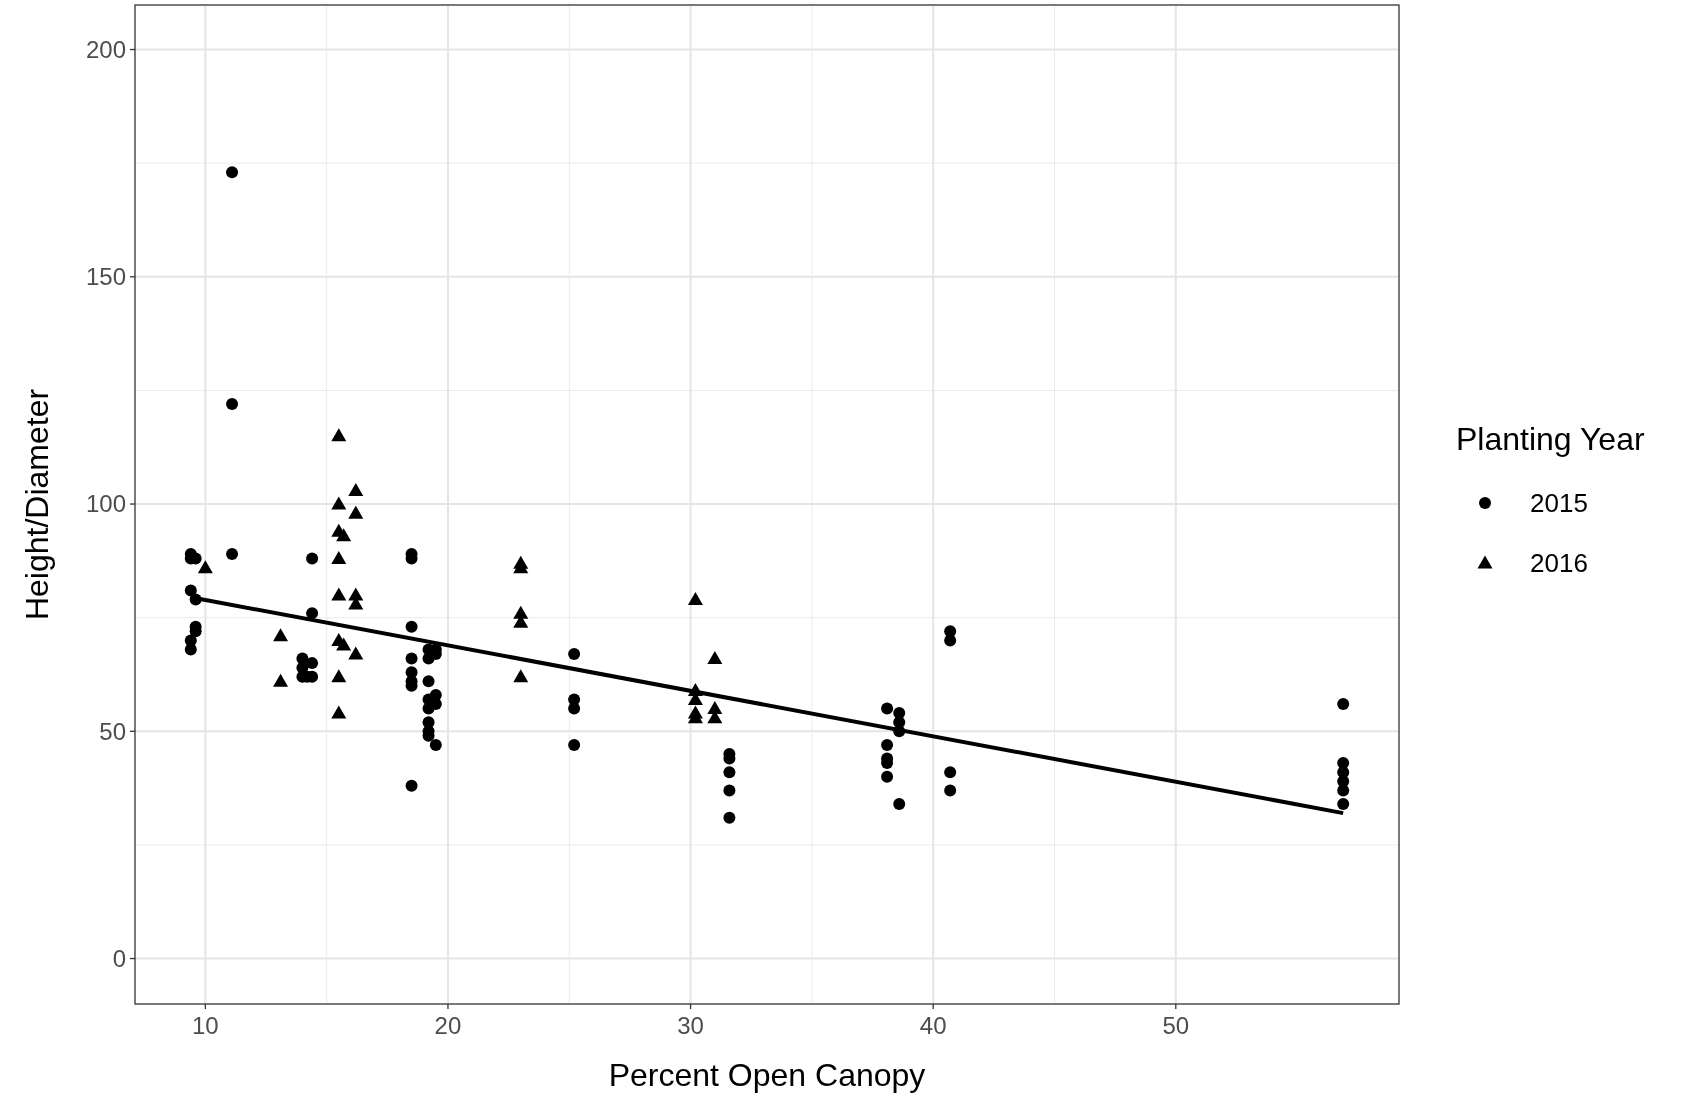  Describe the element at coordinates (690, 1025) in the screenshot. I see `x-tick-label: 30` at that location.